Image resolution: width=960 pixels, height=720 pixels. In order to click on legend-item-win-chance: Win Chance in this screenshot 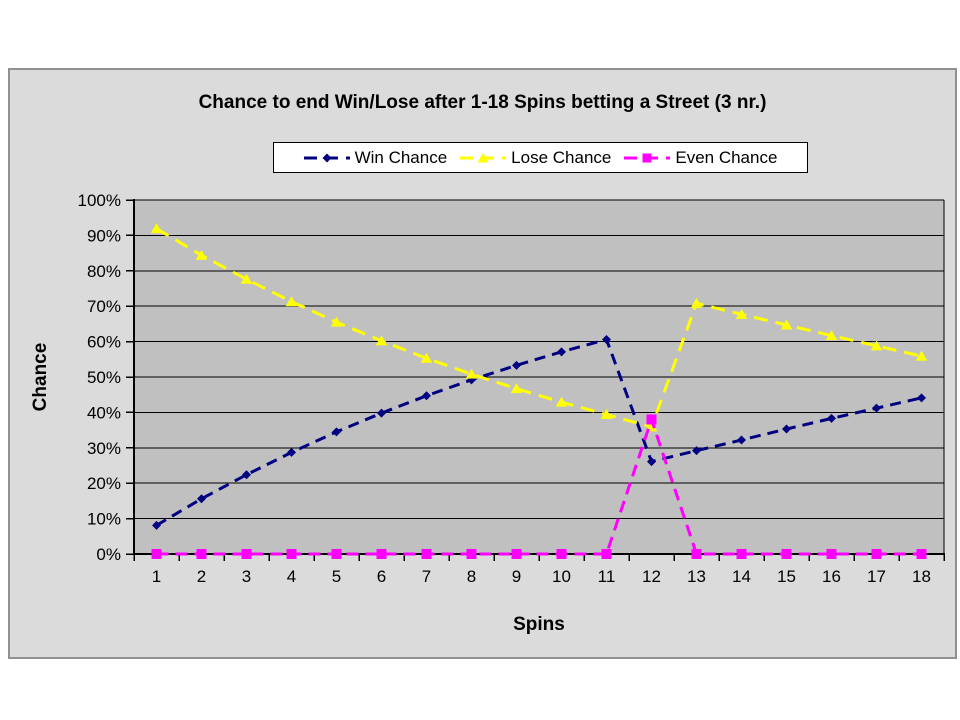, I will do `click(375, 157)`.